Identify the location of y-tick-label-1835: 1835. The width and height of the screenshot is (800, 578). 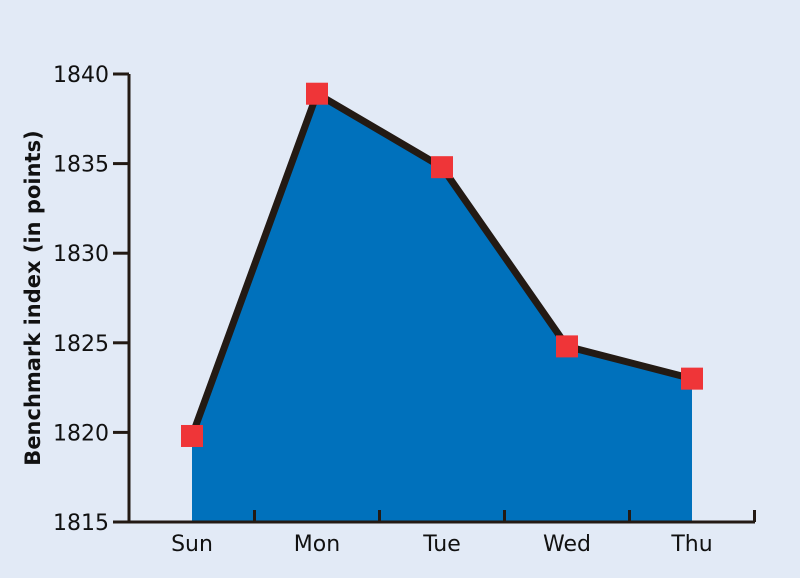
(81, 165).